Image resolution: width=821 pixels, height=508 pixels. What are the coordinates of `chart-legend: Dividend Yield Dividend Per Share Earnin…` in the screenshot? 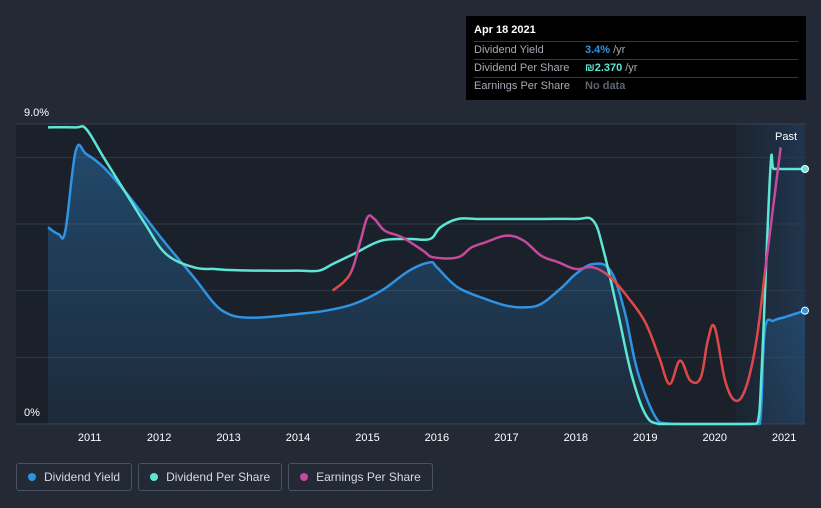 It's located at (224, 477).